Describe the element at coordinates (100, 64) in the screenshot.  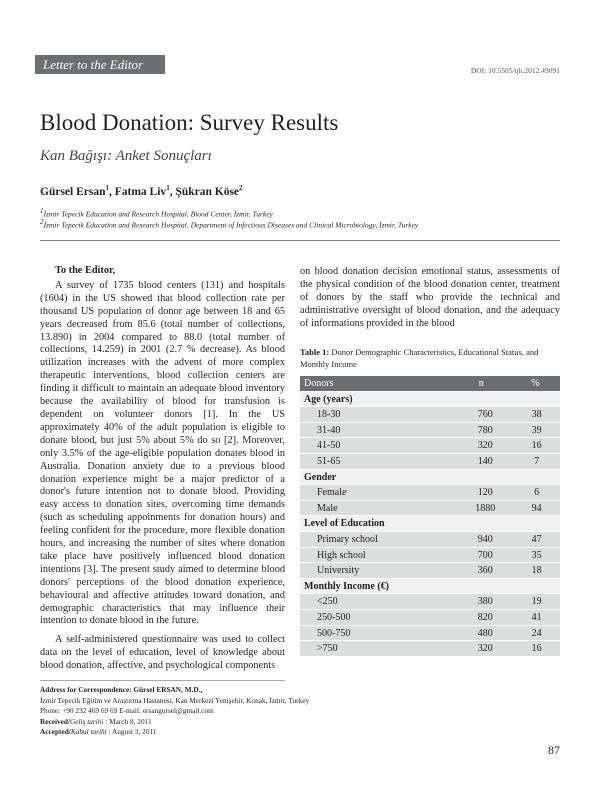
I see `section-label: Letter to the Editor` at that location.